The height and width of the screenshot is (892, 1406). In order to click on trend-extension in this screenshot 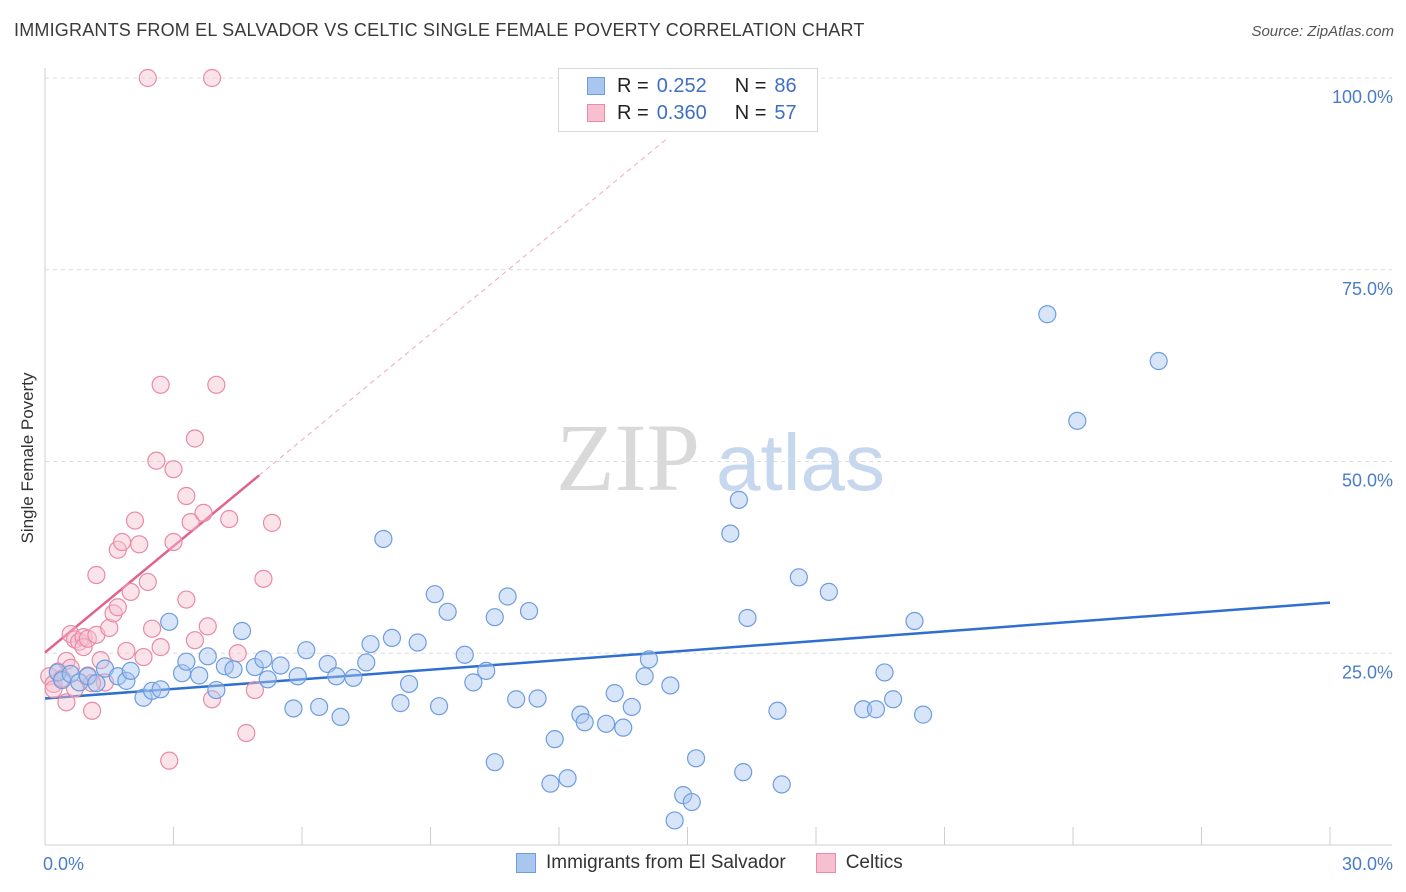, I will do `click(462, 307)`.